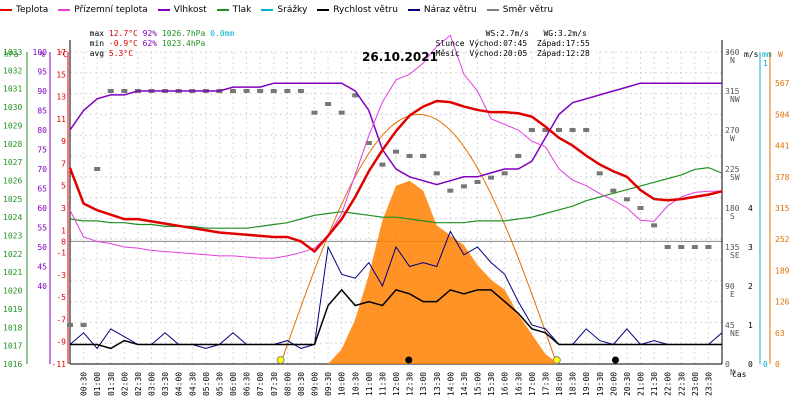 Image resolution: width=800 pixels, height=400 pixels. Describe the element at coordinates (342, 384) in the screenshot. I see `time-tick: 10:00` at that location.